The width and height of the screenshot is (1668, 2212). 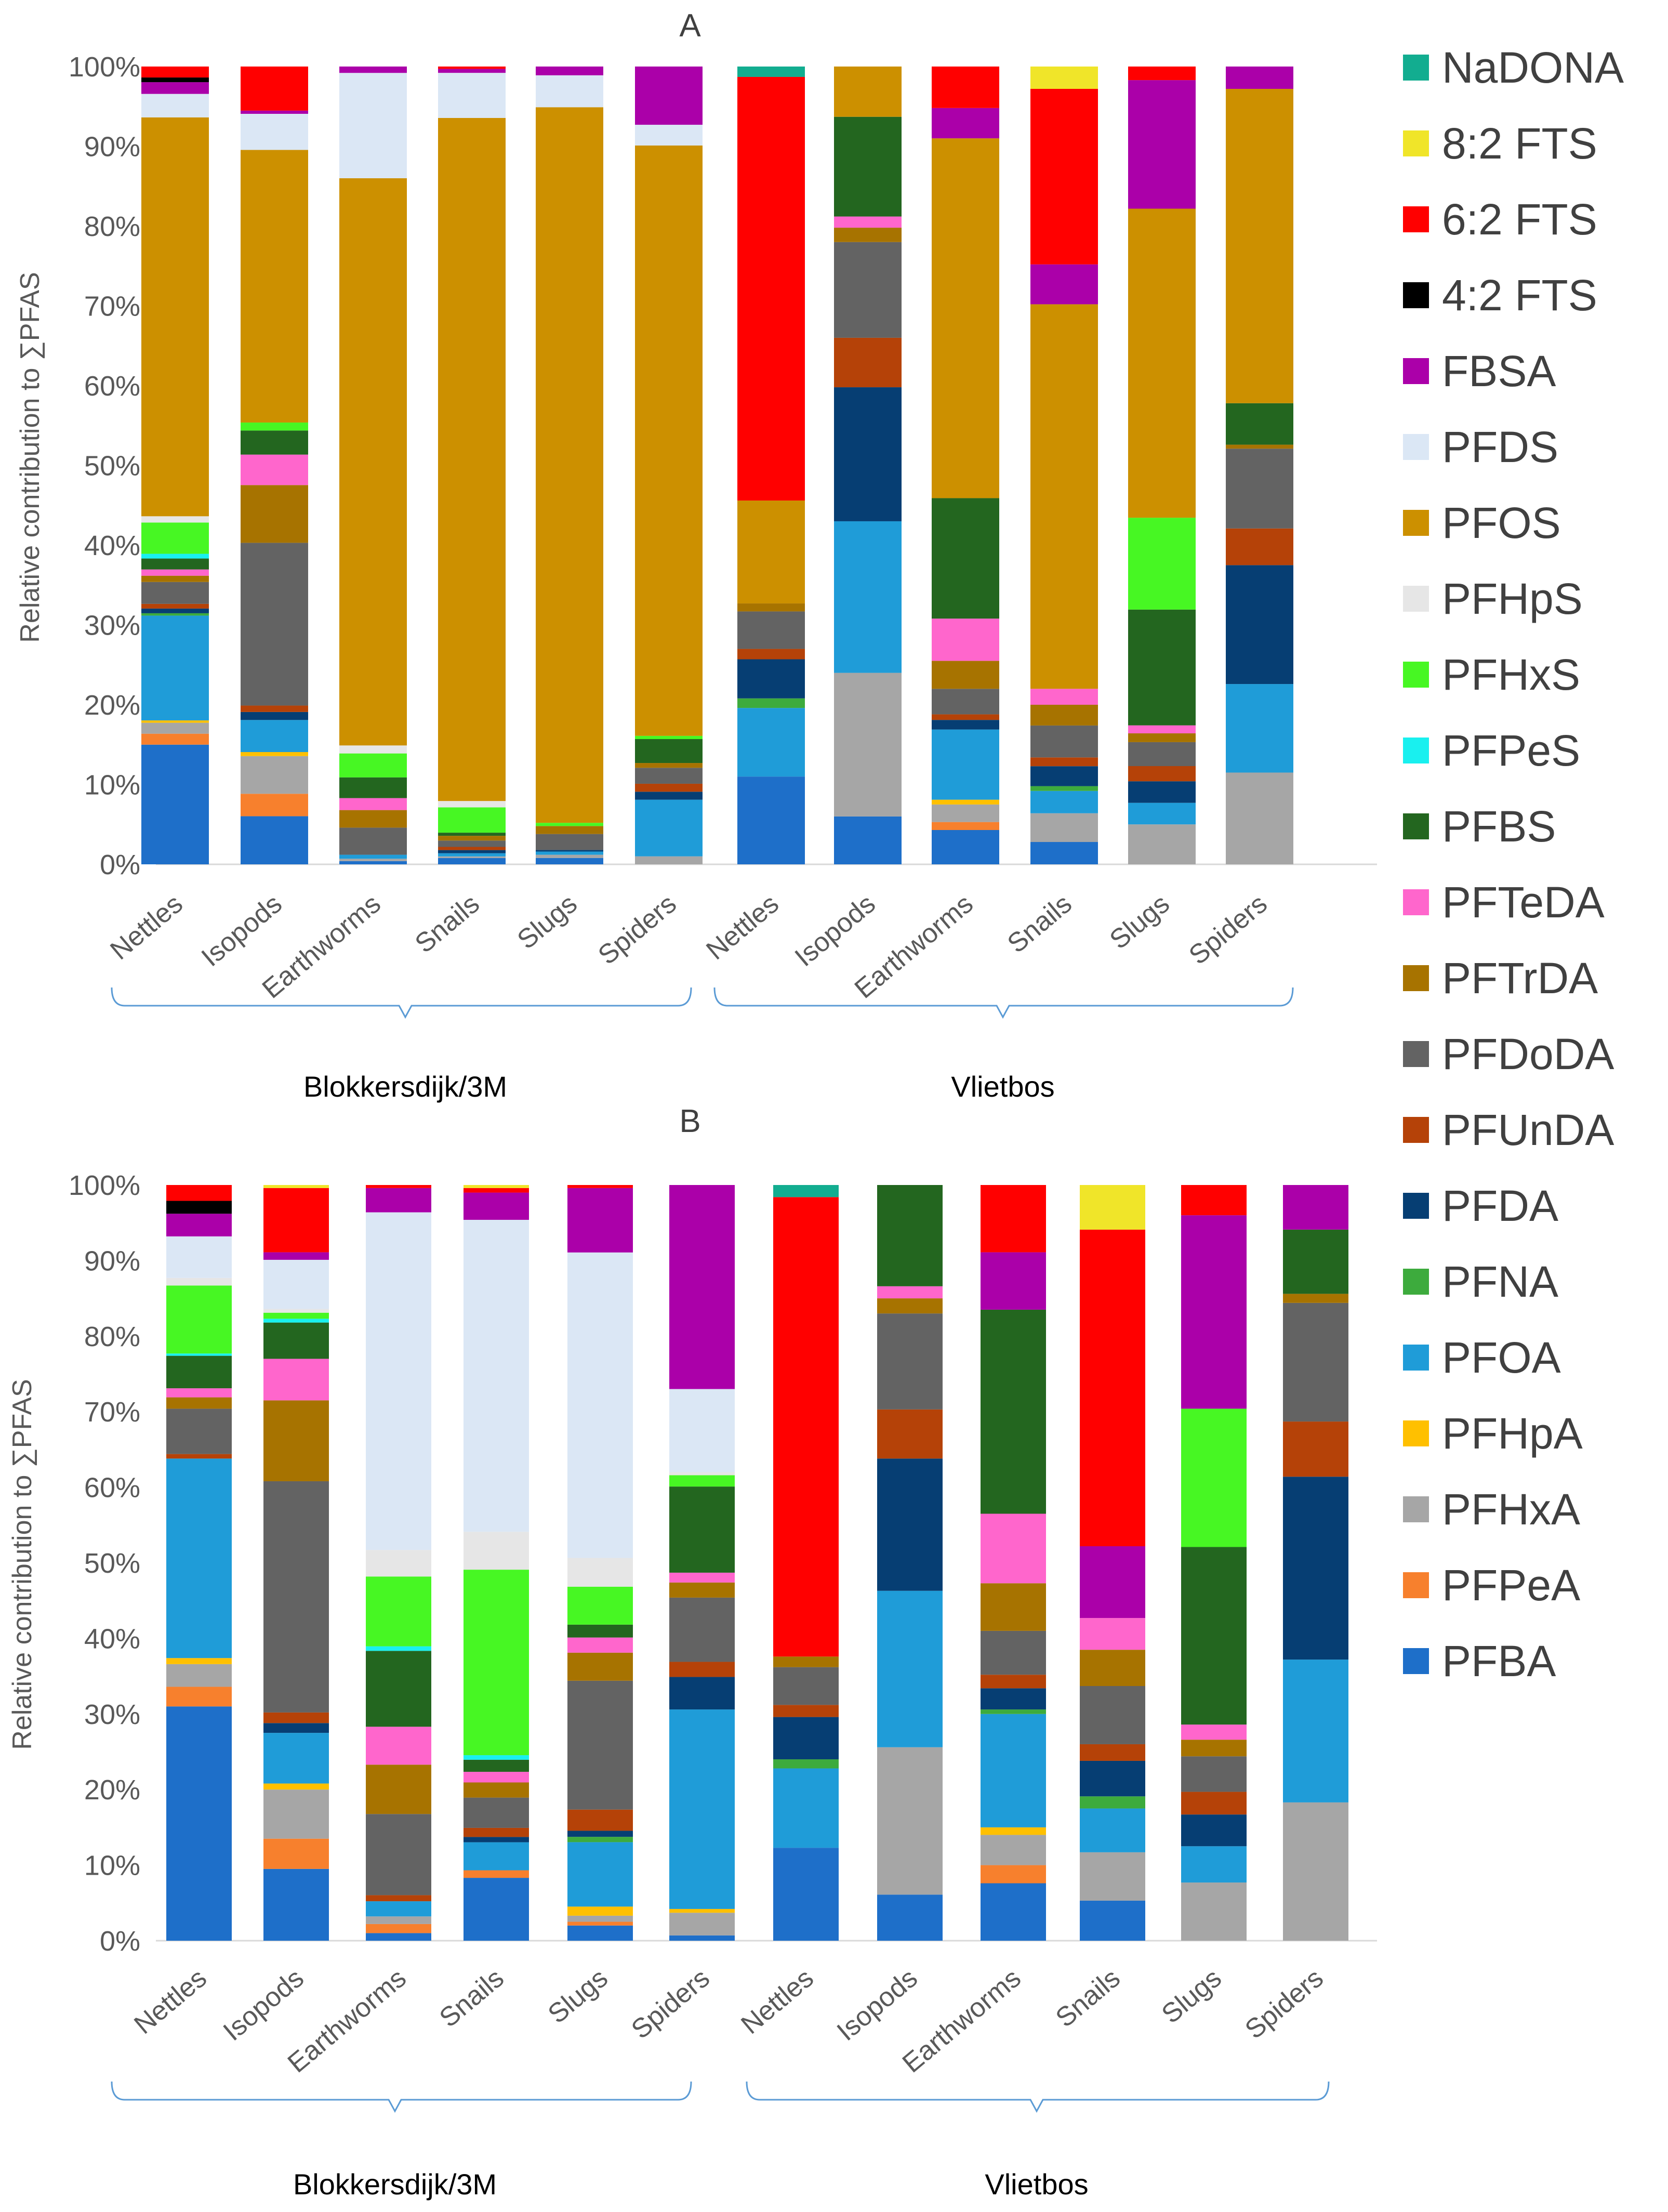 I want to click on segment-pfhpa, so click(x=296, y=1786).